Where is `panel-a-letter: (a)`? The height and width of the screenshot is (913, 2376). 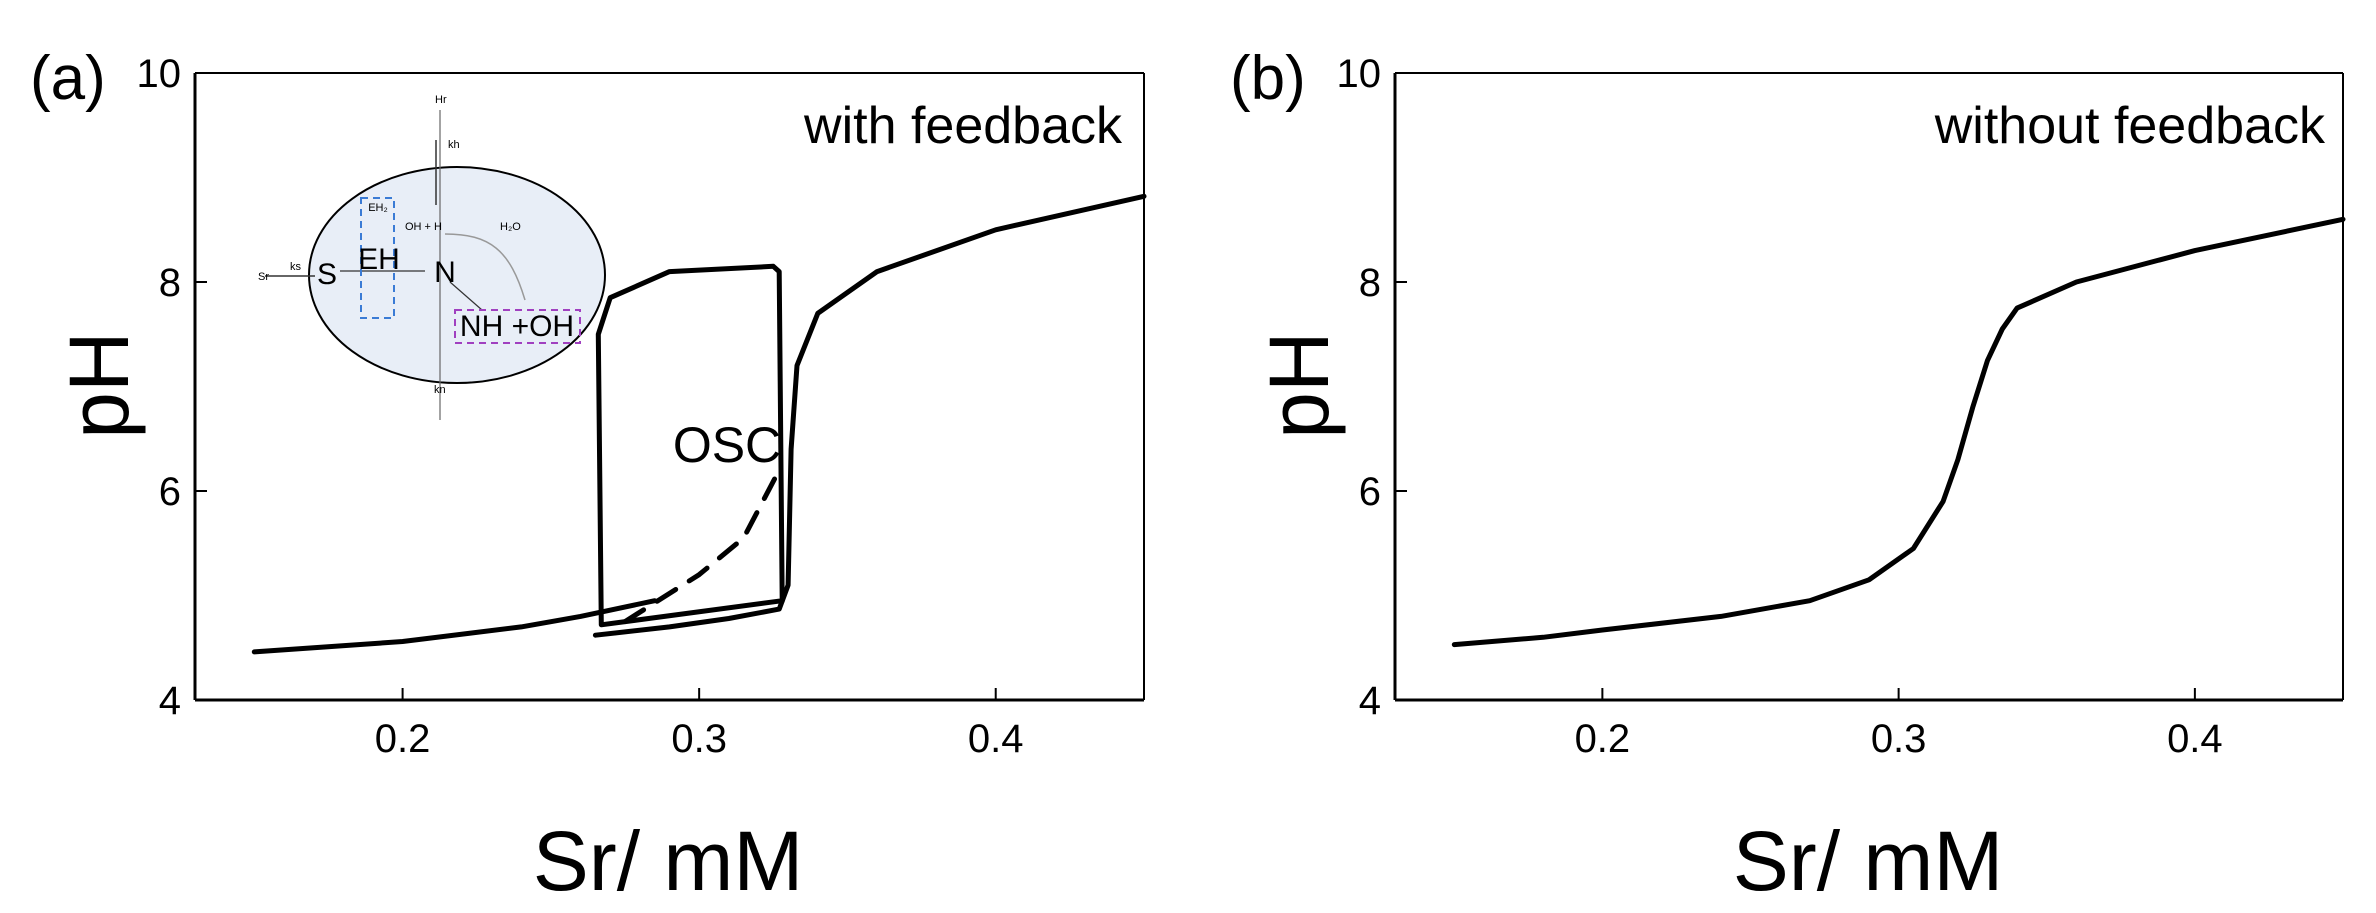
panel-a-letter: (a) is located at coordinates (68, 78).